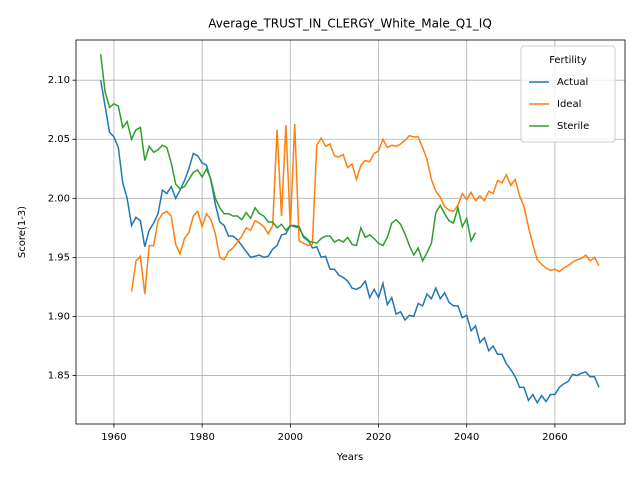 The width and height of the screenshot is (640, 480). I want to click on legend: Fertility Actual Ideal Sterile, so click(568, 94).